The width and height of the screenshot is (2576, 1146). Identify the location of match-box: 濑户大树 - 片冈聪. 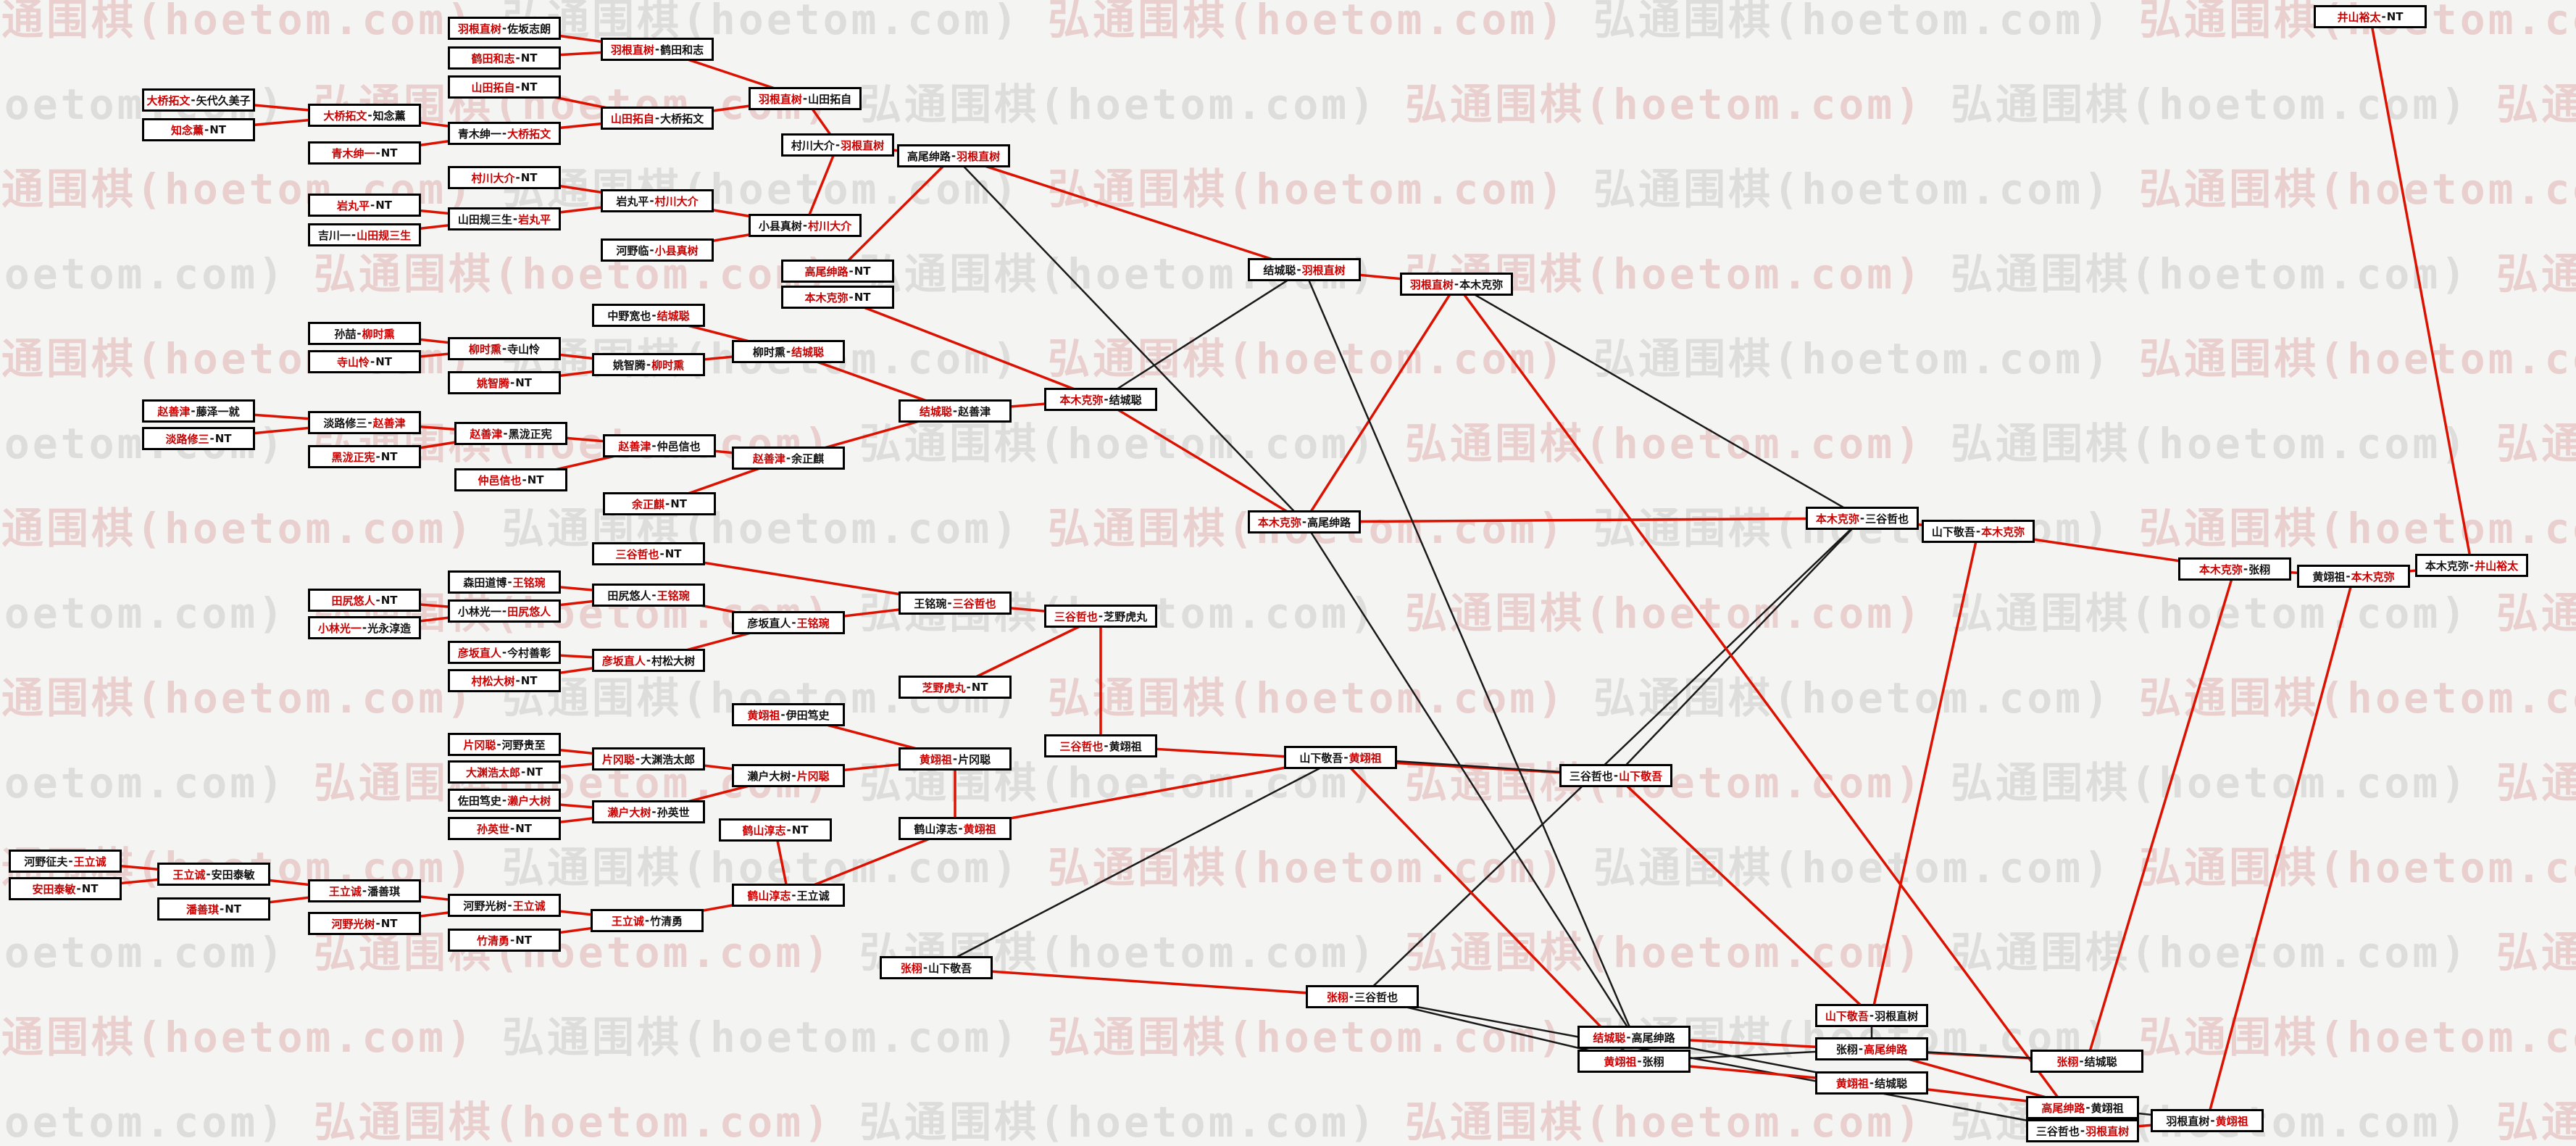
(788, 775).